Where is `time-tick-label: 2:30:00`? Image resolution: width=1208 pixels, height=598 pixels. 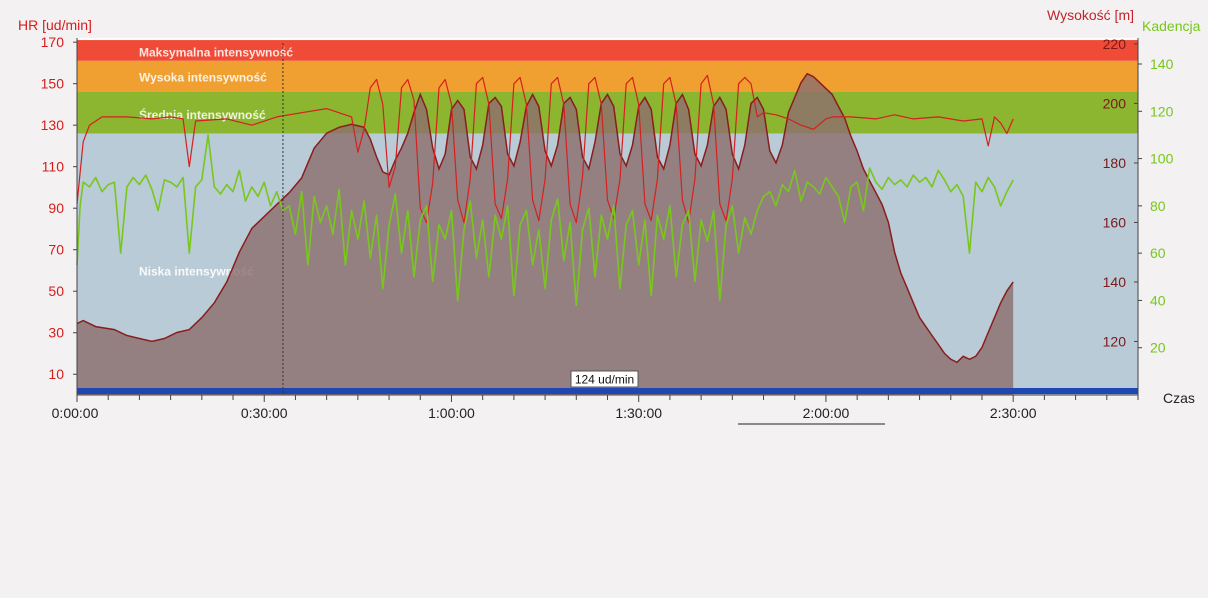
time-tick-label: 2:30:00 is located at coordinates (1013, 413).